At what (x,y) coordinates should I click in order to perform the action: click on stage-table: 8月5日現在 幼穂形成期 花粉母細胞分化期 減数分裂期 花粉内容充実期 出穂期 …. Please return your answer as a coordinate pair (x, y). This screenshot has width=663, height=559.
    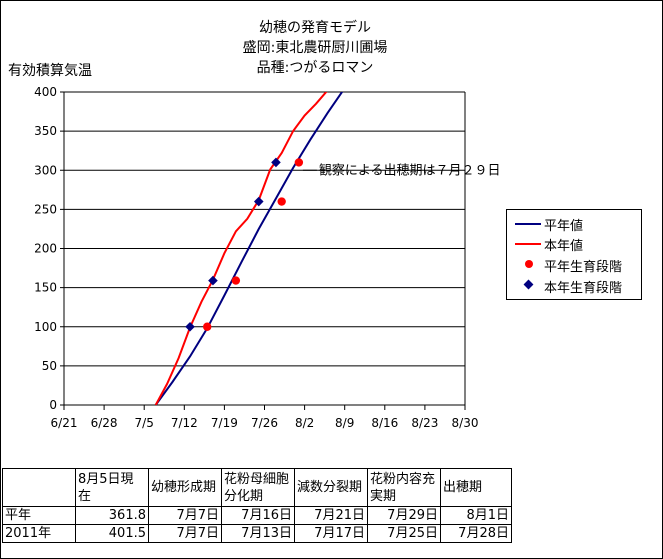
    Looking at the image, I should click on (257, 505).